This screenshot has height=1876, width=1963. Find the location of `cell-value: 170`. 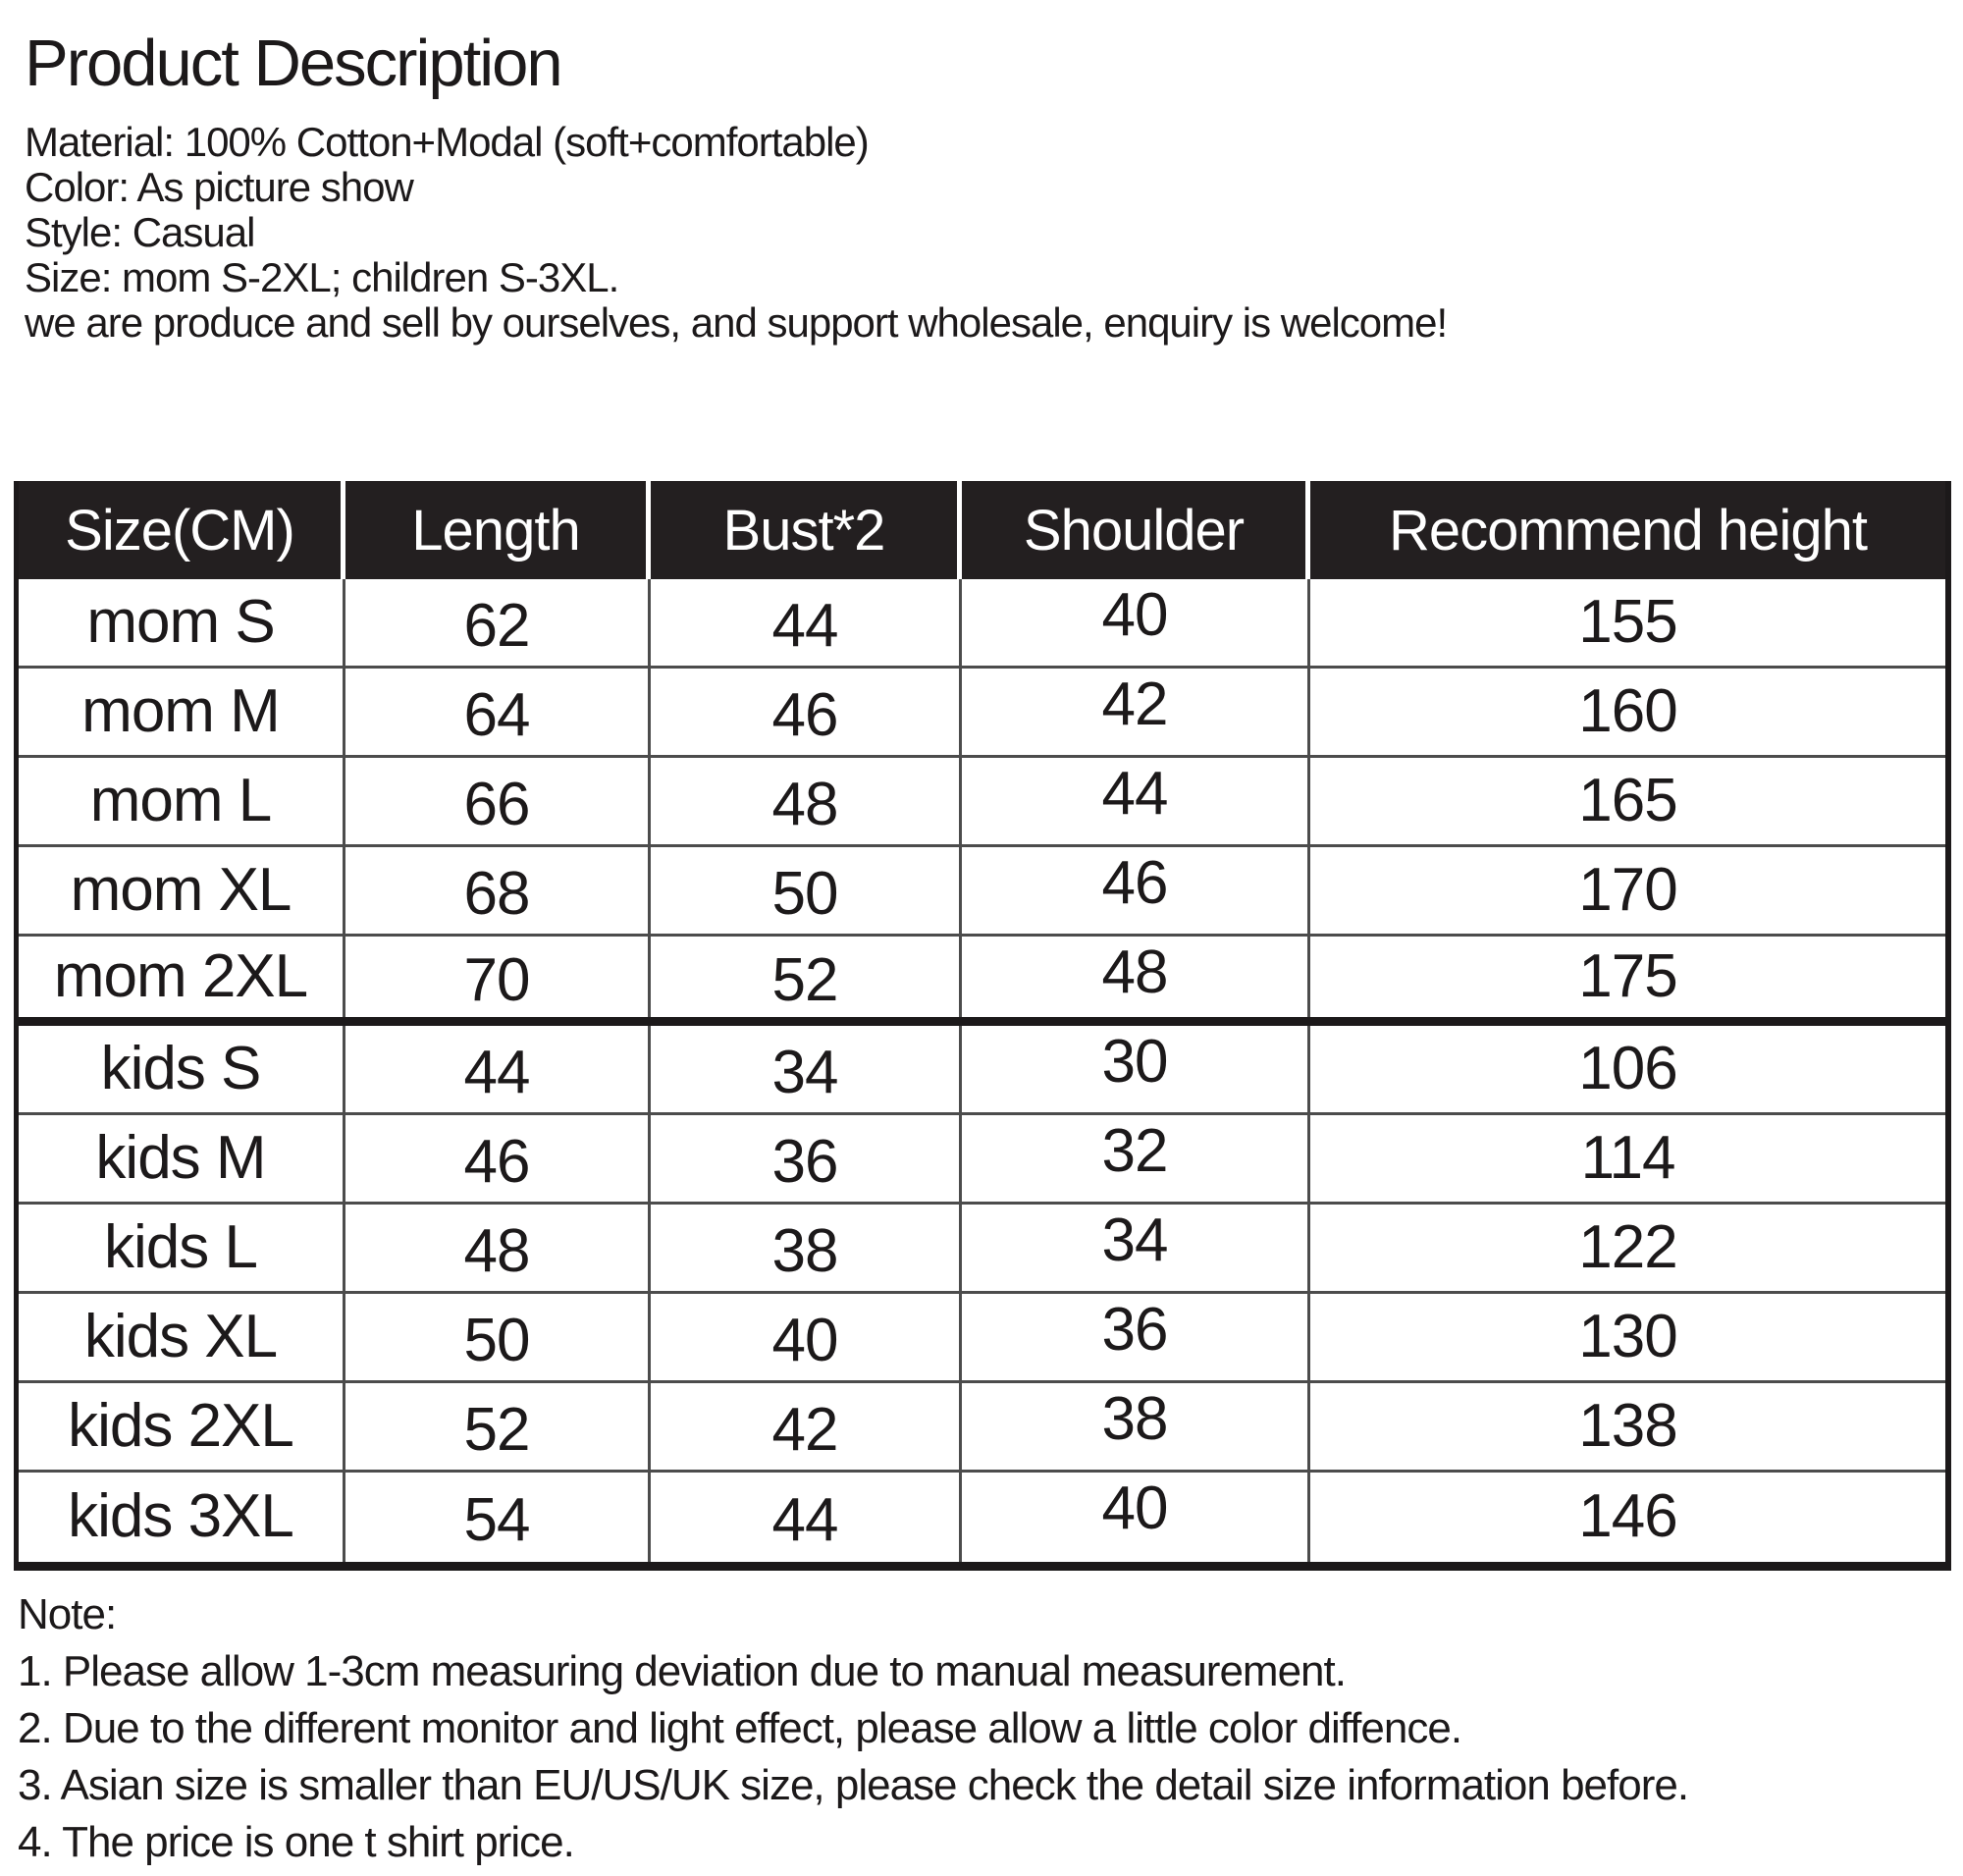

cell-value: 170 is located at coordinates (1627, 889).